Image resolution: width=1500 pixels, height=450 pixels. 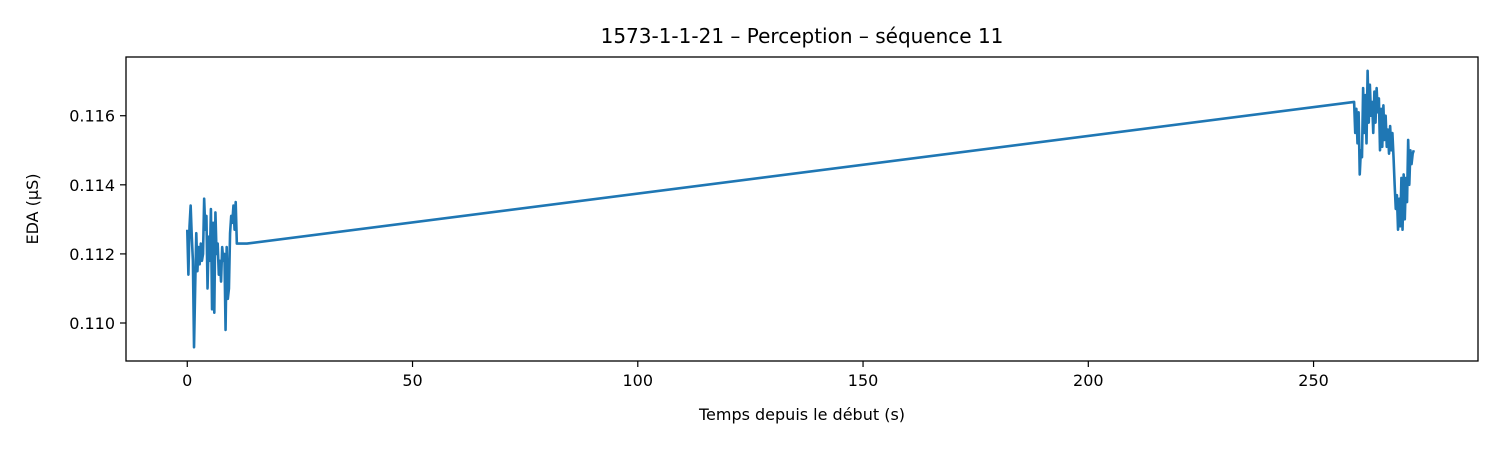 What do you see at coordinates (187, 380) in the screenshot?
I see `x-tick-label: 0` at bounding box center [187, 380].